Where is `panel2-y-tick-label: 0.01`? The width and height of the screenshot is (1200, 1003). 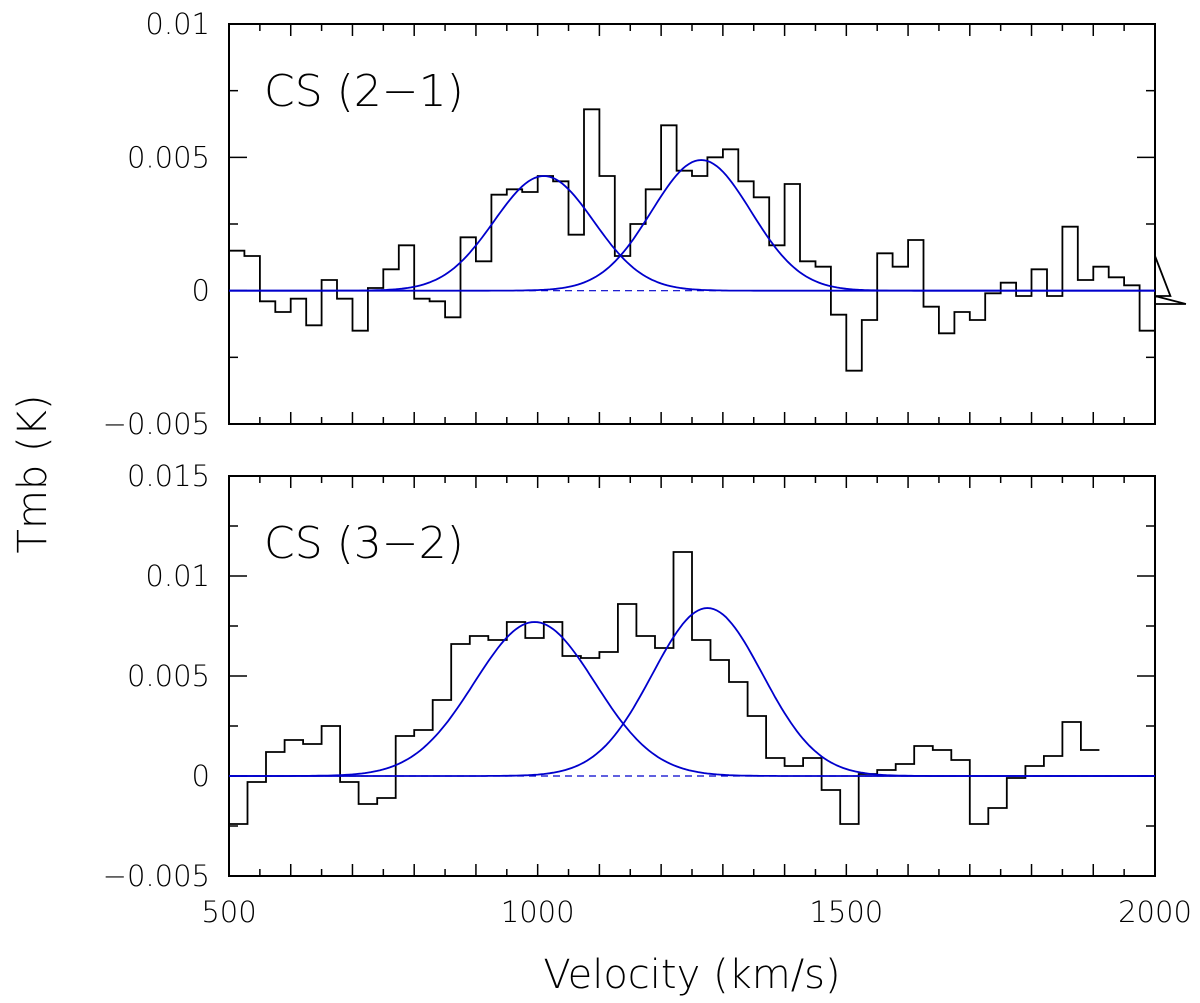
panel2-y-tick-label: 0.01 is located at coordinates (177, 576).